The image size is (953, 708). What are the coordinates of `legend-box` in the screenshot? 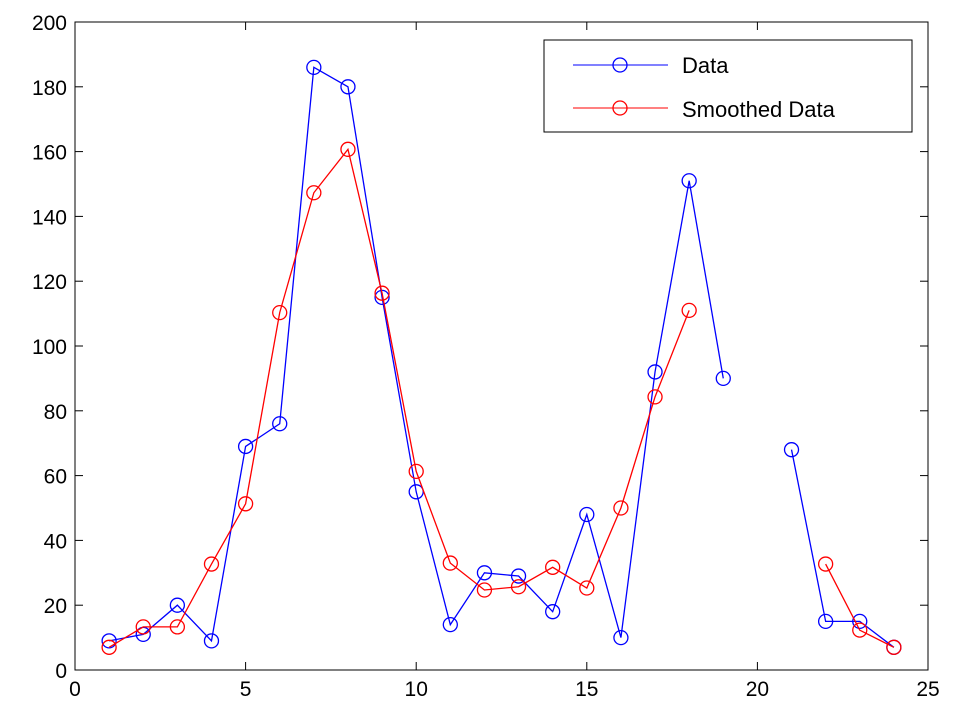 It's located at (728, 86).